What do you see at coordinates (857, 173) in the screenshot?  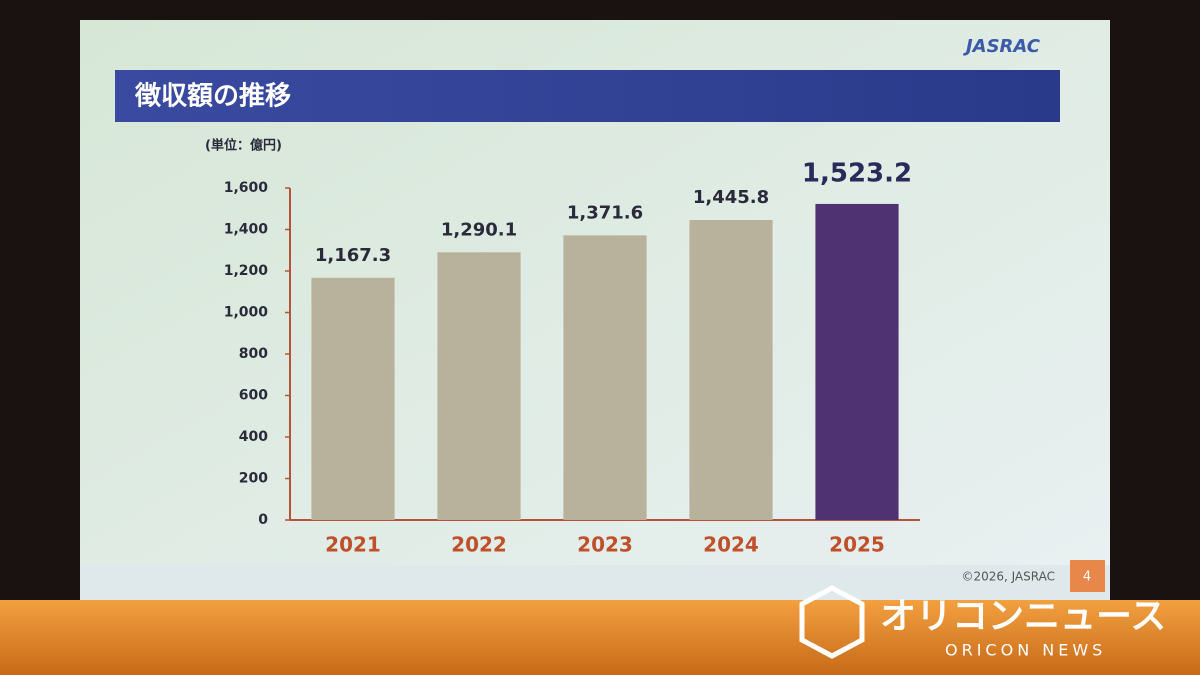 I see `value-label: 1,523.2` at bounding box center [857, 173].